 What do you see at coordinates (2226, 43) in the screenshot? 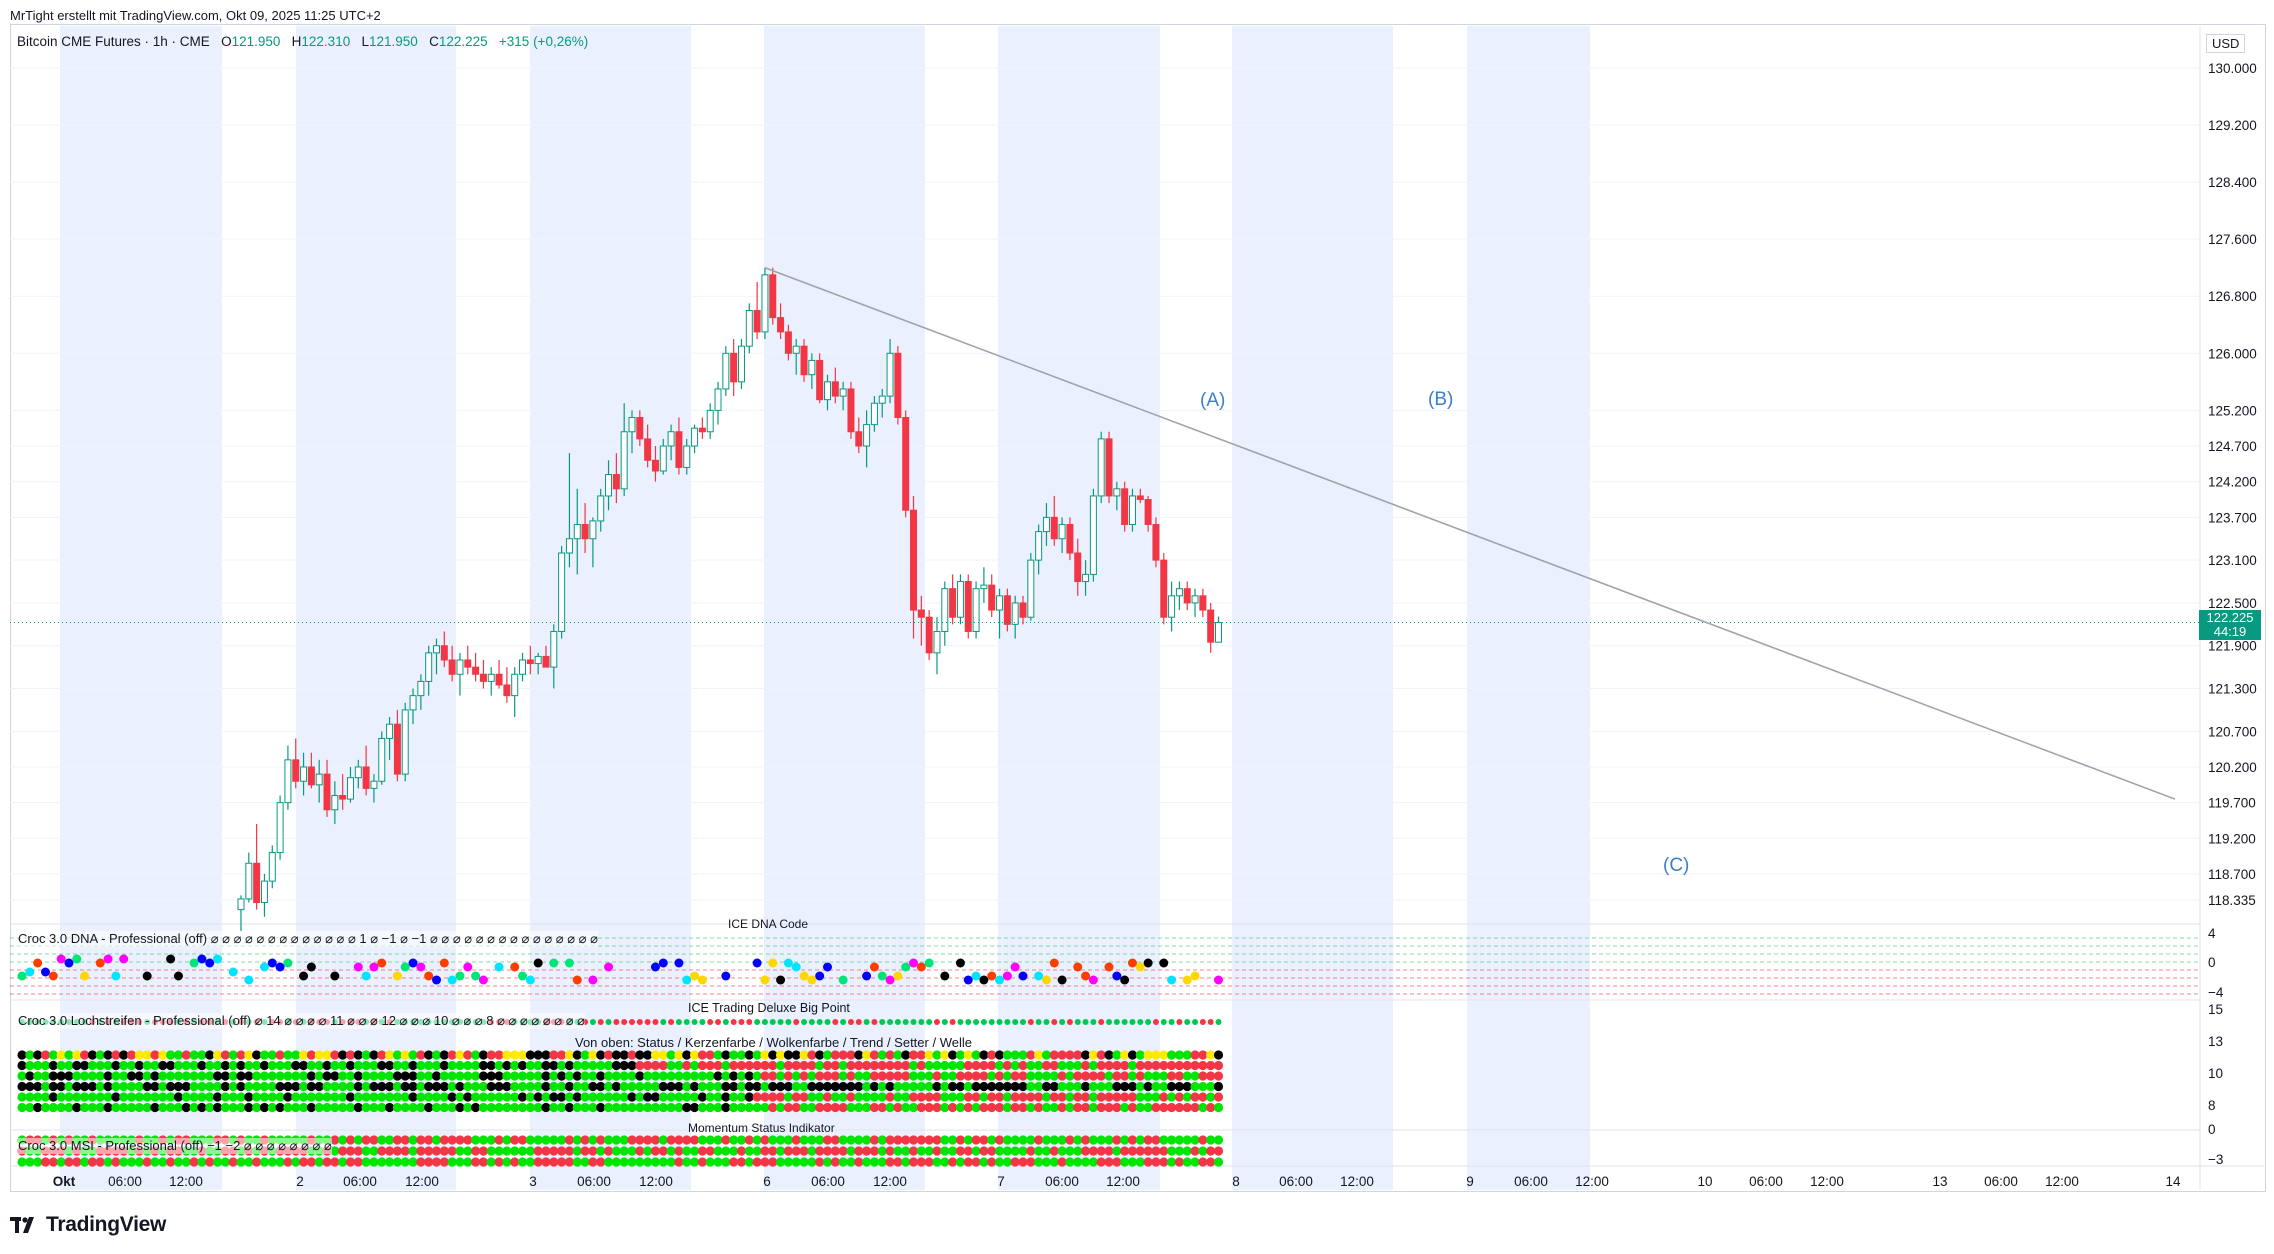
I see `currency-button: USD` at bounding box center [2226, 43].